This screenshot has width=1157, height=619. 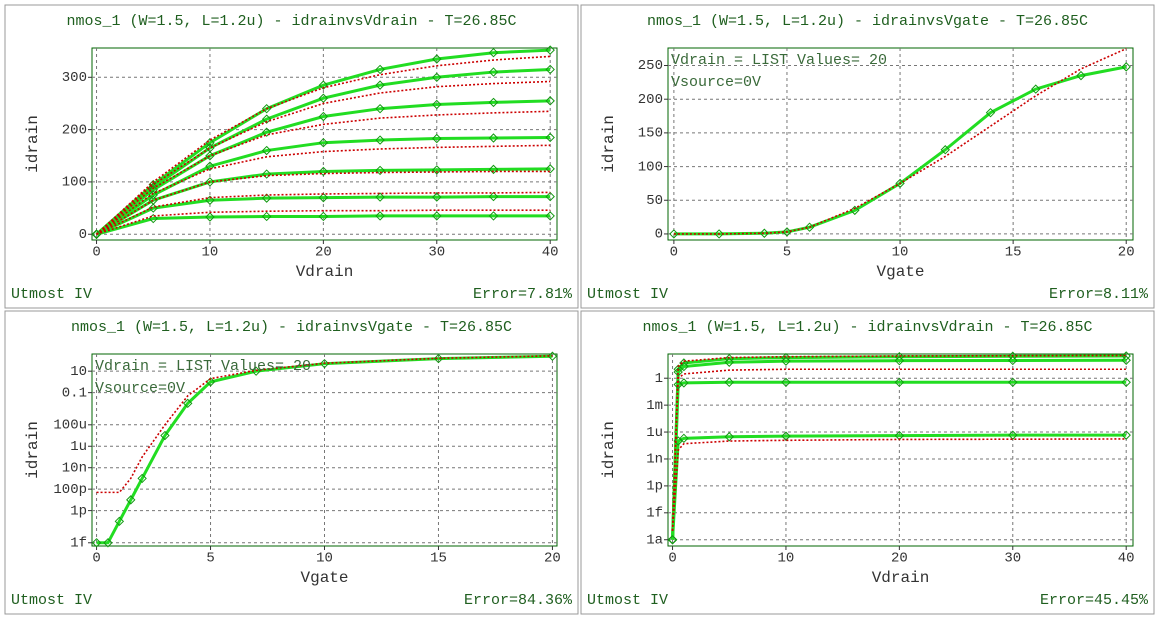 What do you see at coordinates (140, 388) in the screenshot?
I see `annotation: Vsource=0V` at bounding box center [140, 388].